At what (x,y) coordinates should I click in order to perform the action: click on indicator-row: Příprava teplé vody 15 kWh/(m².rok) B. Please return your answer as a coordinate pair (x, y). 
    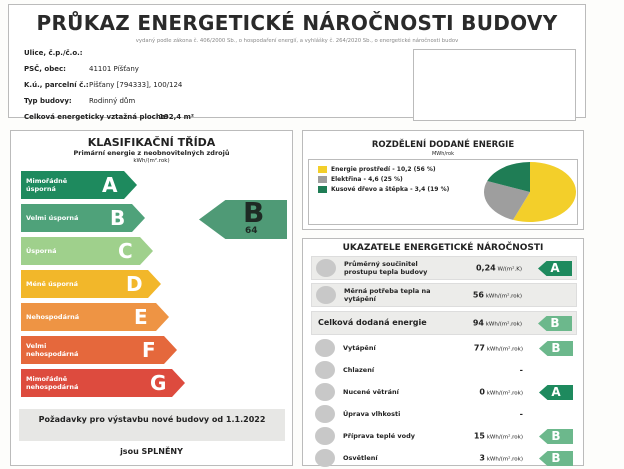
    Looking at the image, I should click on (444, 436).